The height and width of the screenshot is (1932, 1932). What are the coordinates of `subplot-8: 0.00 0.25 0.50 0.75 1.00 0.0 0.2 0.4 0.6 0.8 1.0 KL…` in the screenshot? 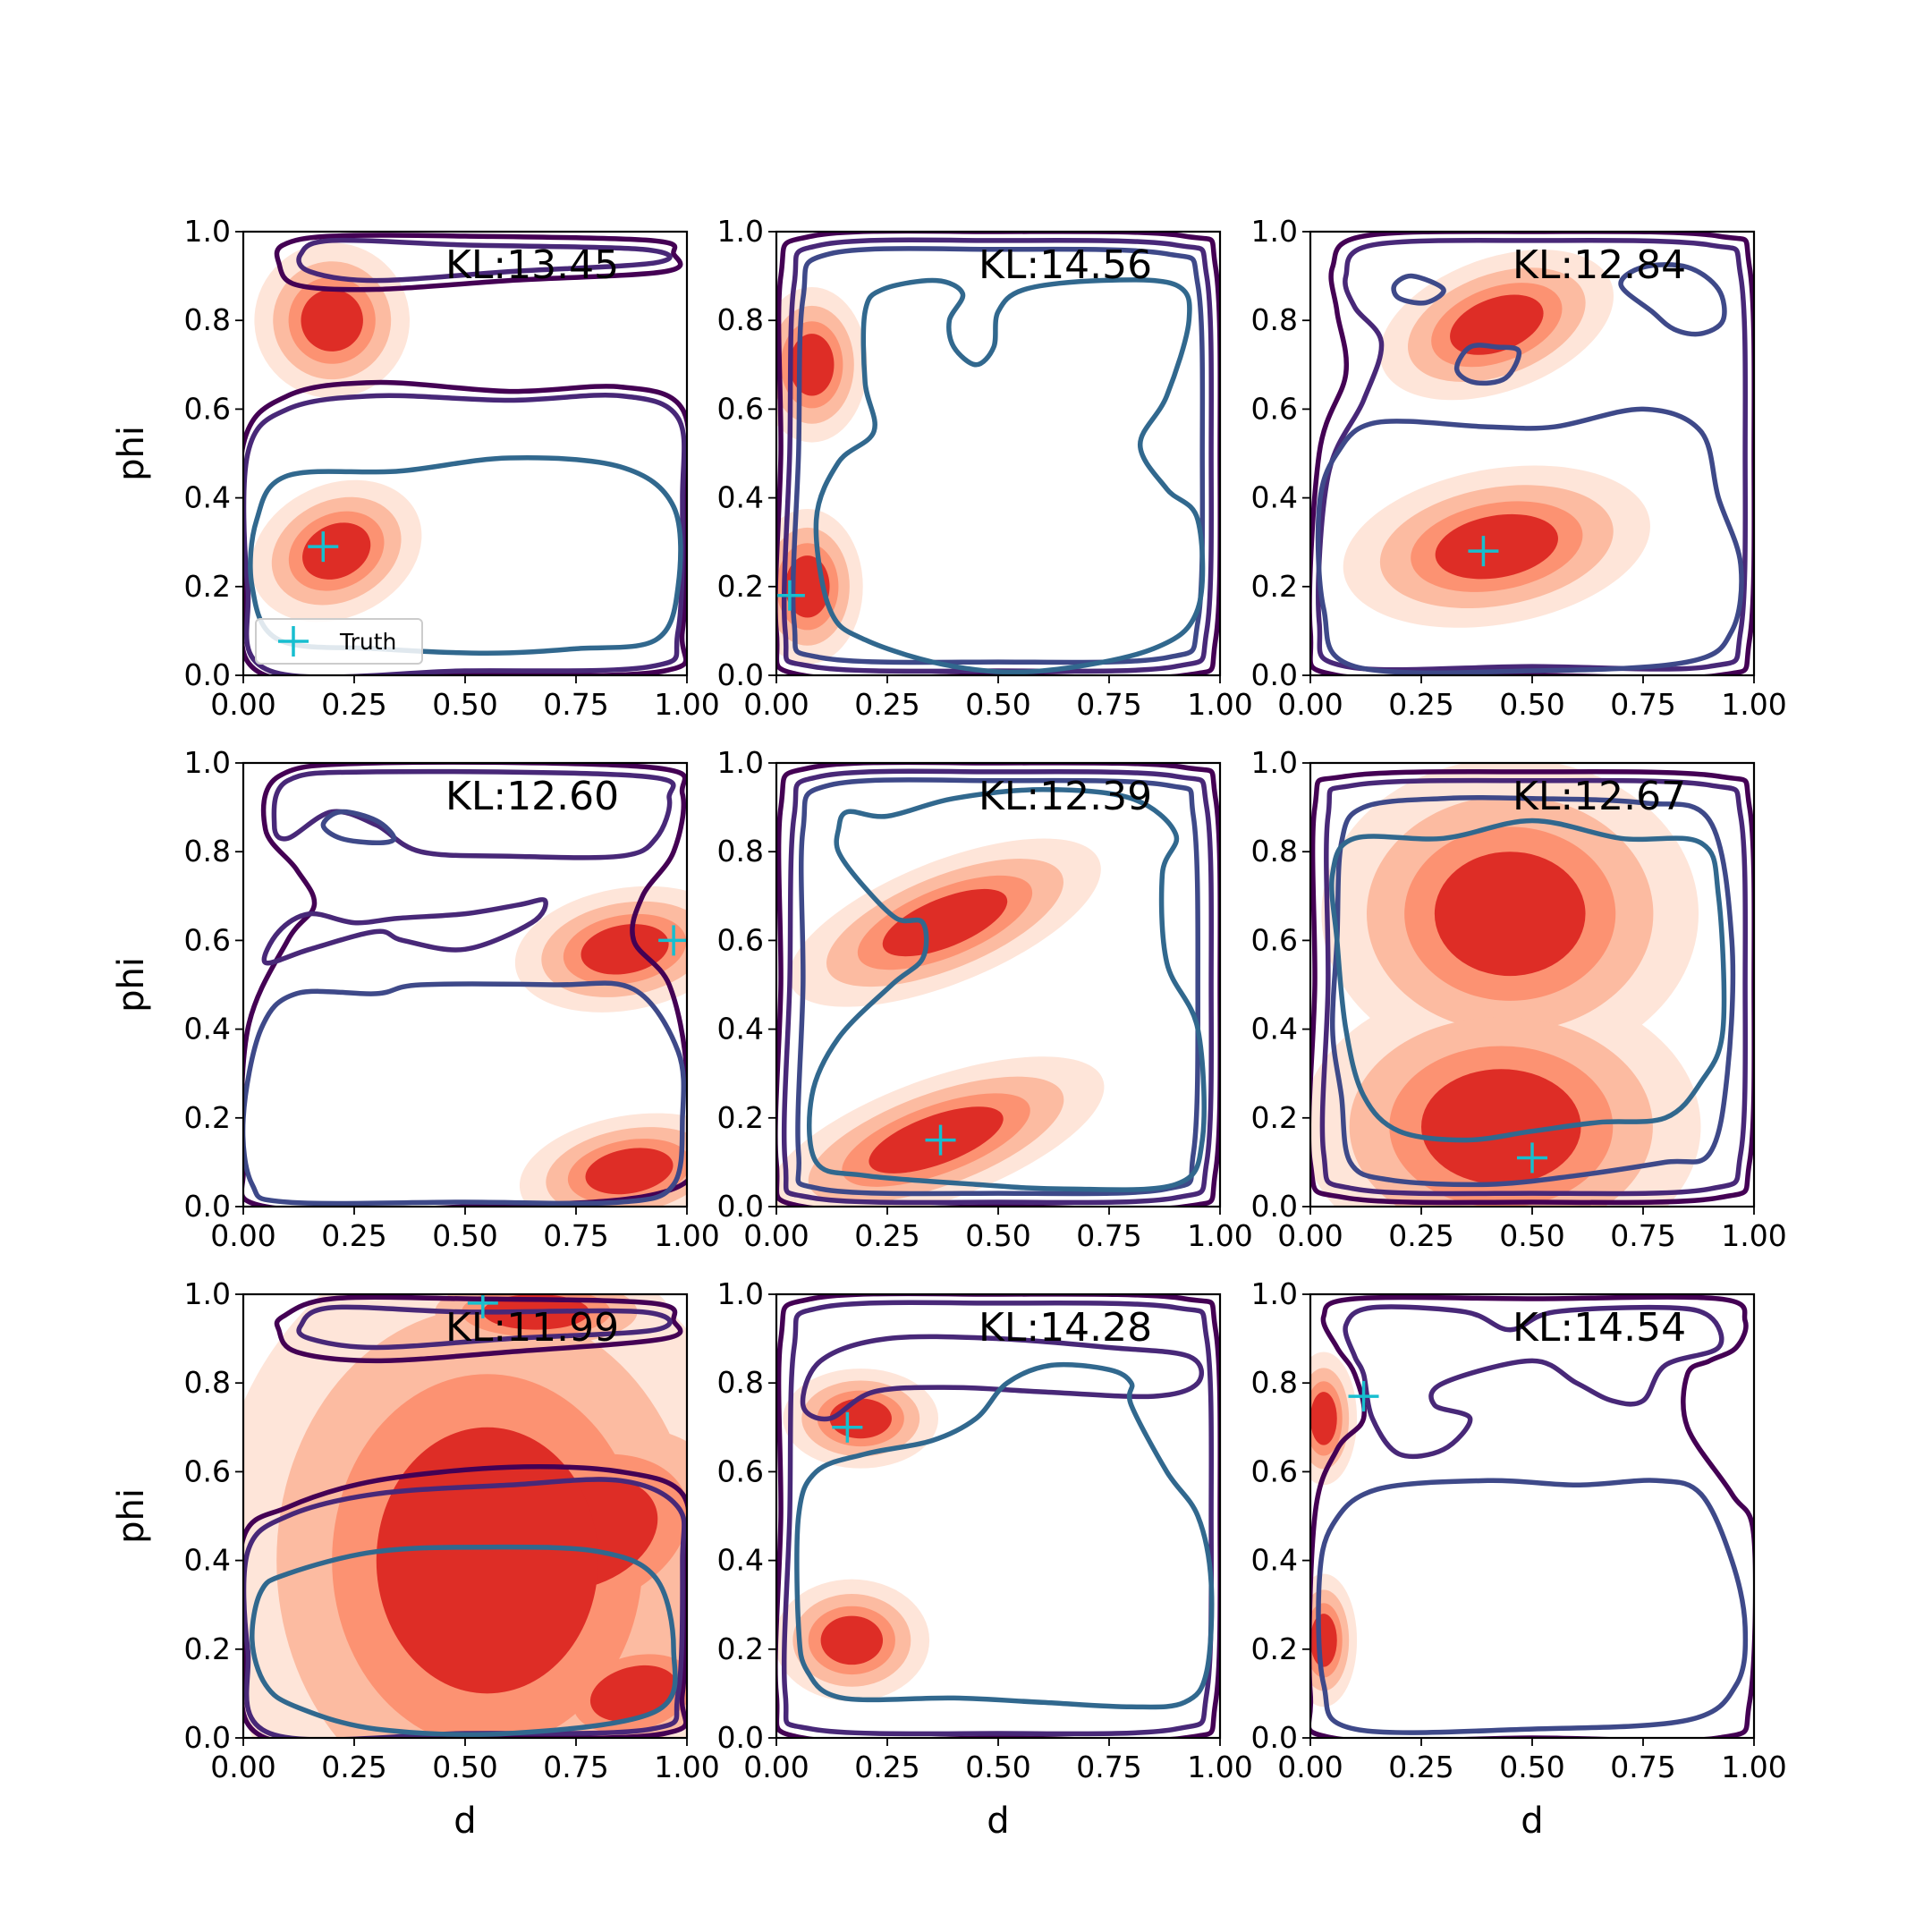 It's located at (985, 1559).